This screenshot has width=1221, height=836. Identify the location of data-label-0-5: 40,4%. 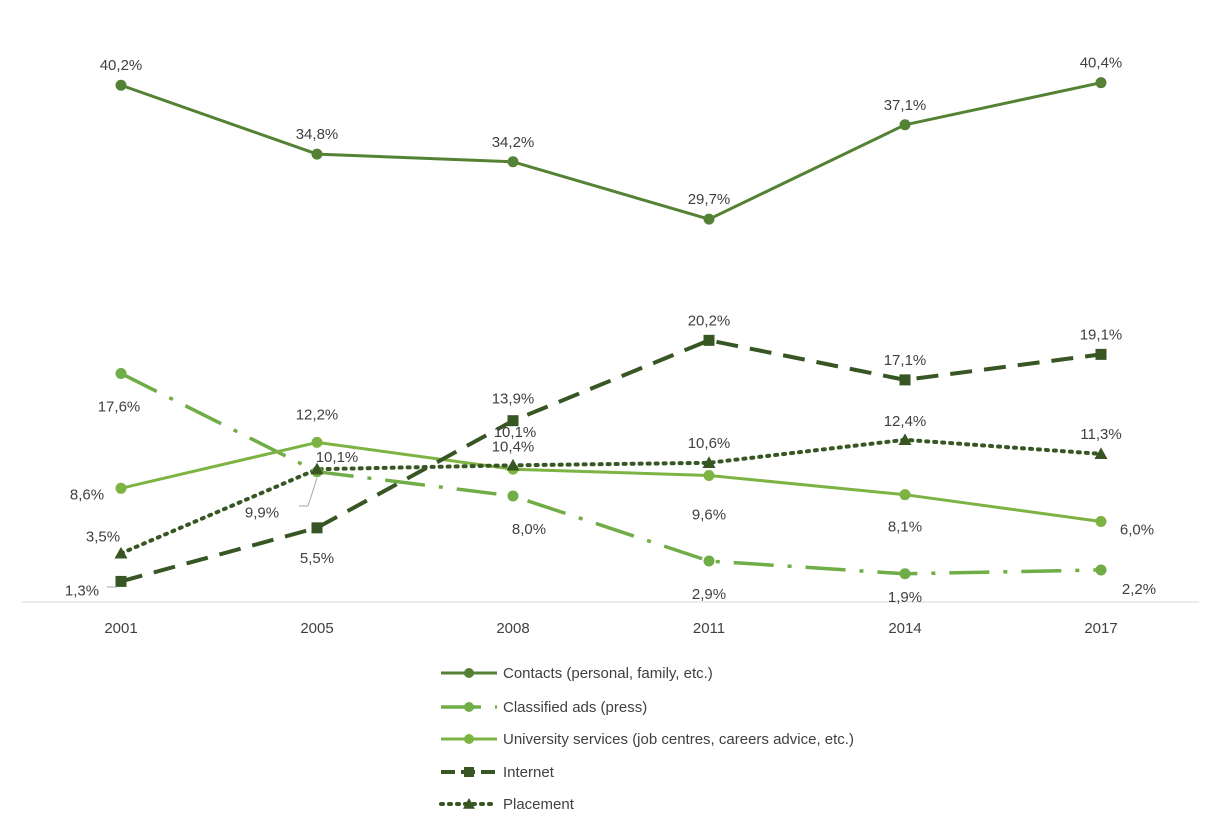
(1101, 63).